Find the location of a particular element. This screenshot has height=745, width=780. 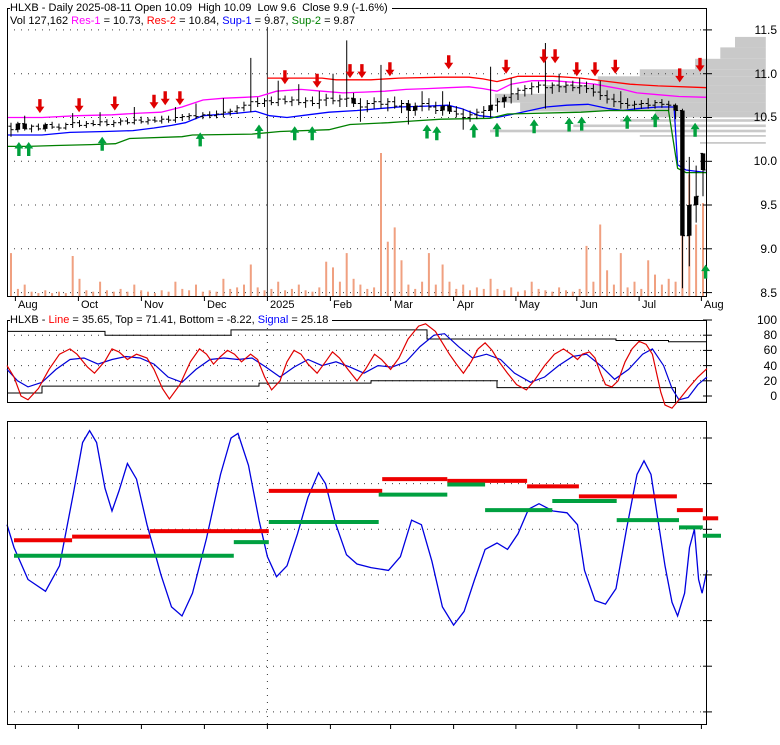

oscillator-series is located at coordinates (357, 366).